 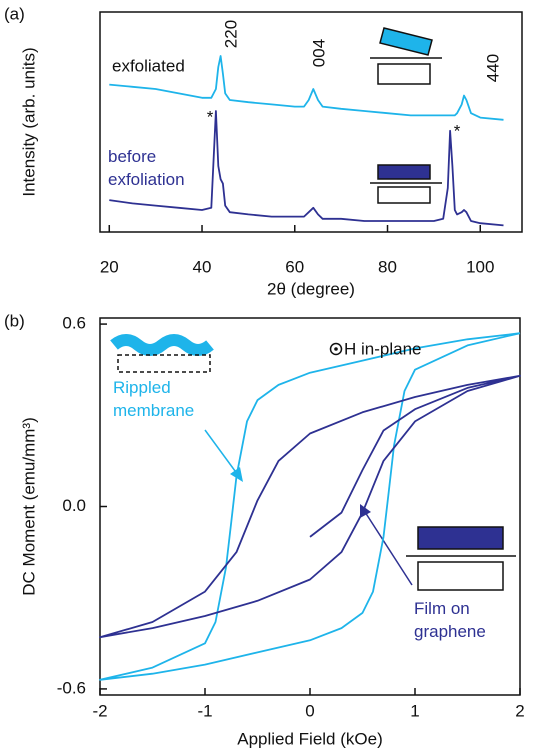 What do you see at coordinates (311, 288) in the screenshot?
I see `x-axis-title: 2θ (degree)` at bounding box center [311, 288].